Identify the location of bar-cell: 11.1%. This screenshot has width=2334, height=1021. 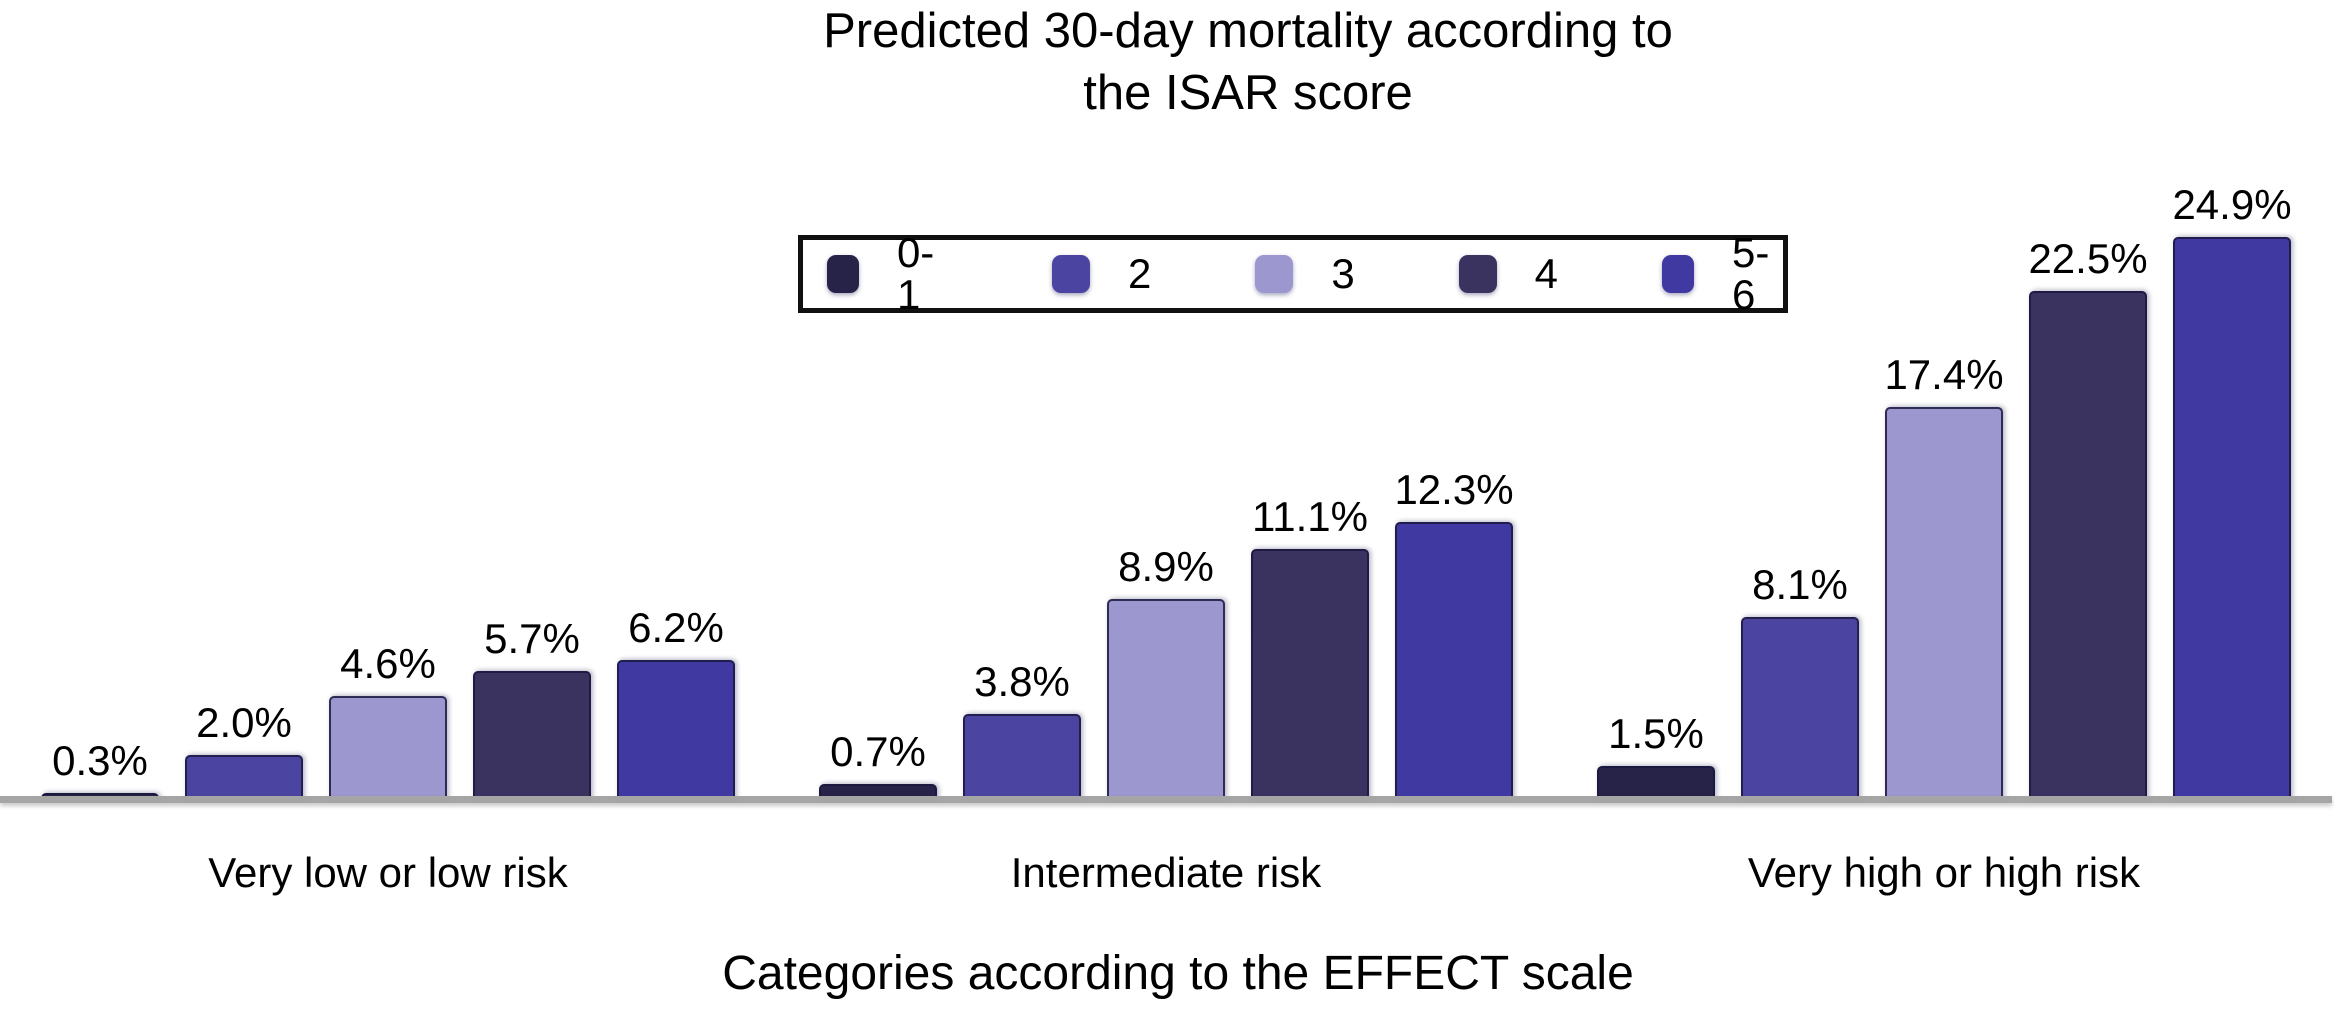
(1310, 646).